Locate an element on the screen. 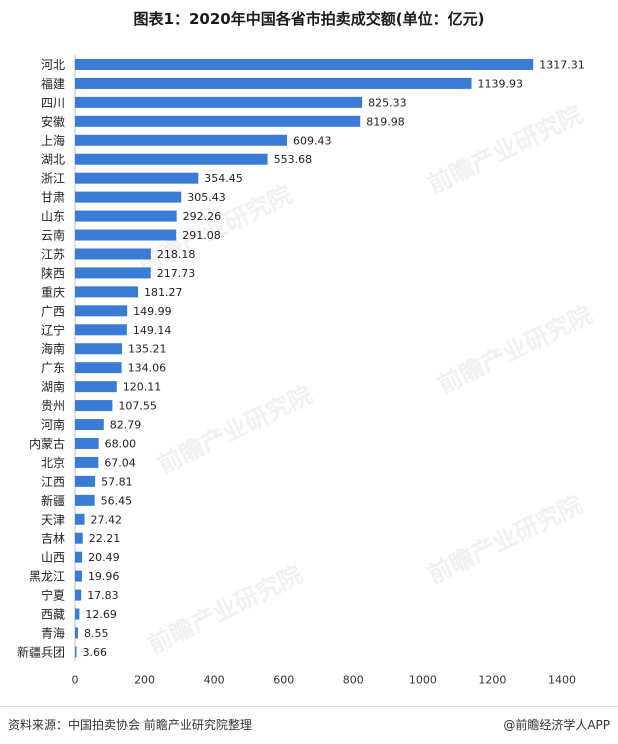 The height and width of the screenshot is (744, 618). value-label: 292.26 is located at coordinates (202, 216).